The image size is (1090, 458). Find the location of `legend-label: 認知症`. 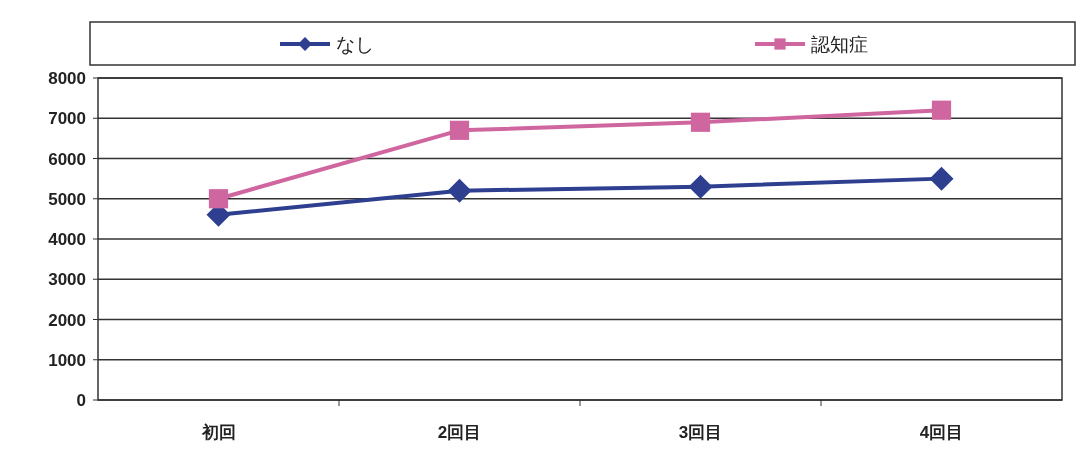

legend-label: 認知症 is located at coordinates (839, 44).